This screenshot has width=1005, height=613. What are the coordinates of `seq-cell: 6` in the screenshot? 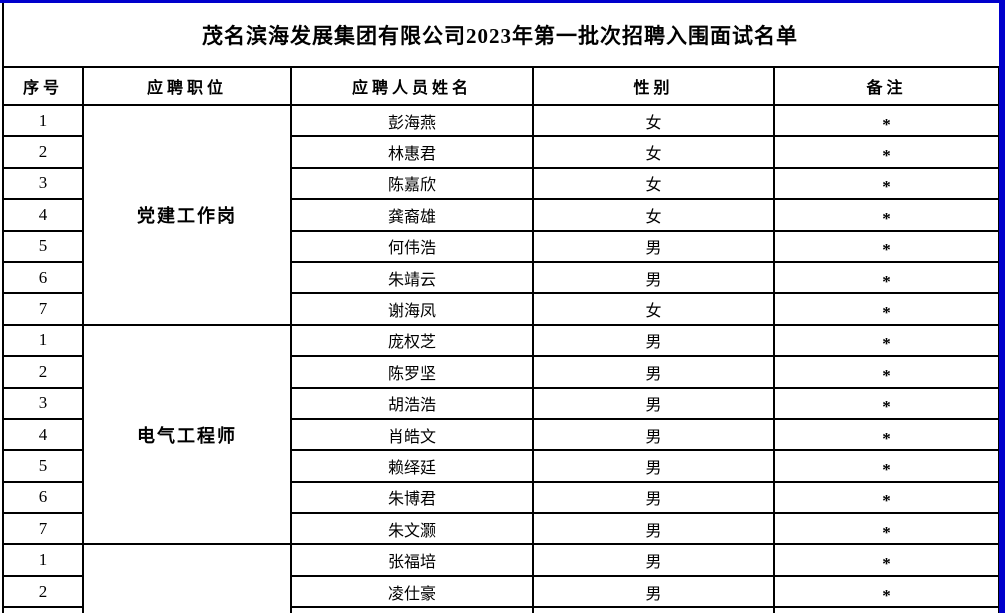 It's located at (43, 497).